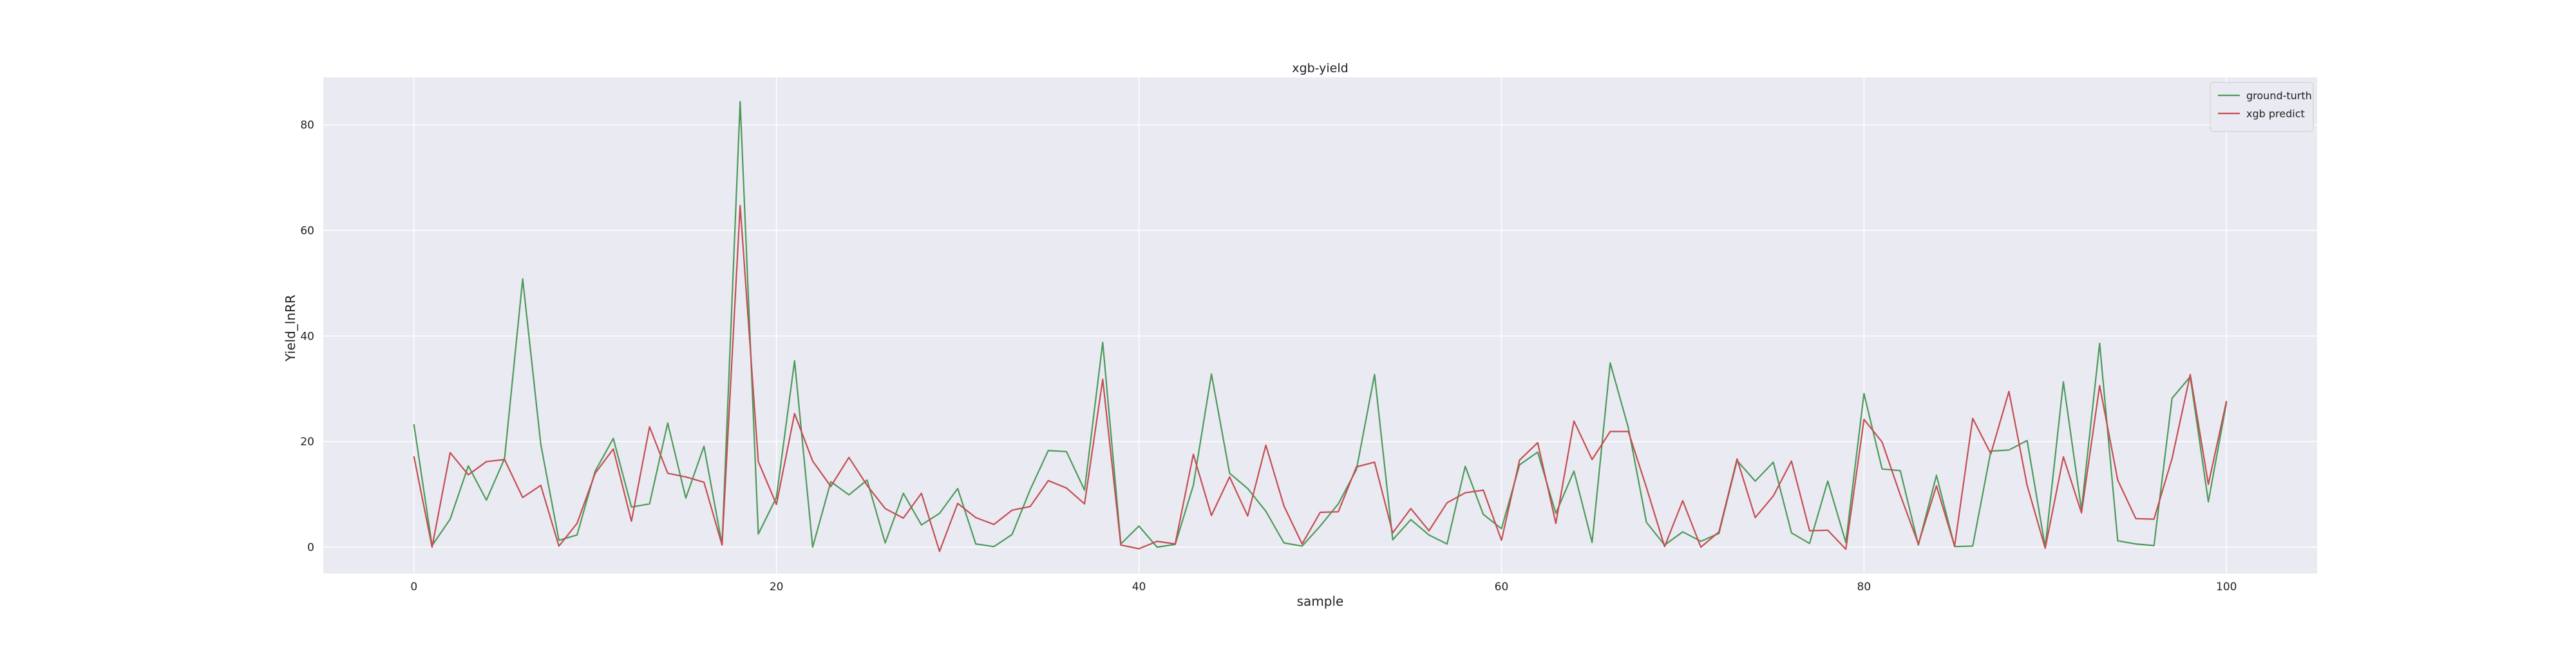 This screenshot has height=647, width=2576. Describe the element at coordinates (2262, 107) in the screenshot. I see `legend: ground-turth xgb predict` at that location.